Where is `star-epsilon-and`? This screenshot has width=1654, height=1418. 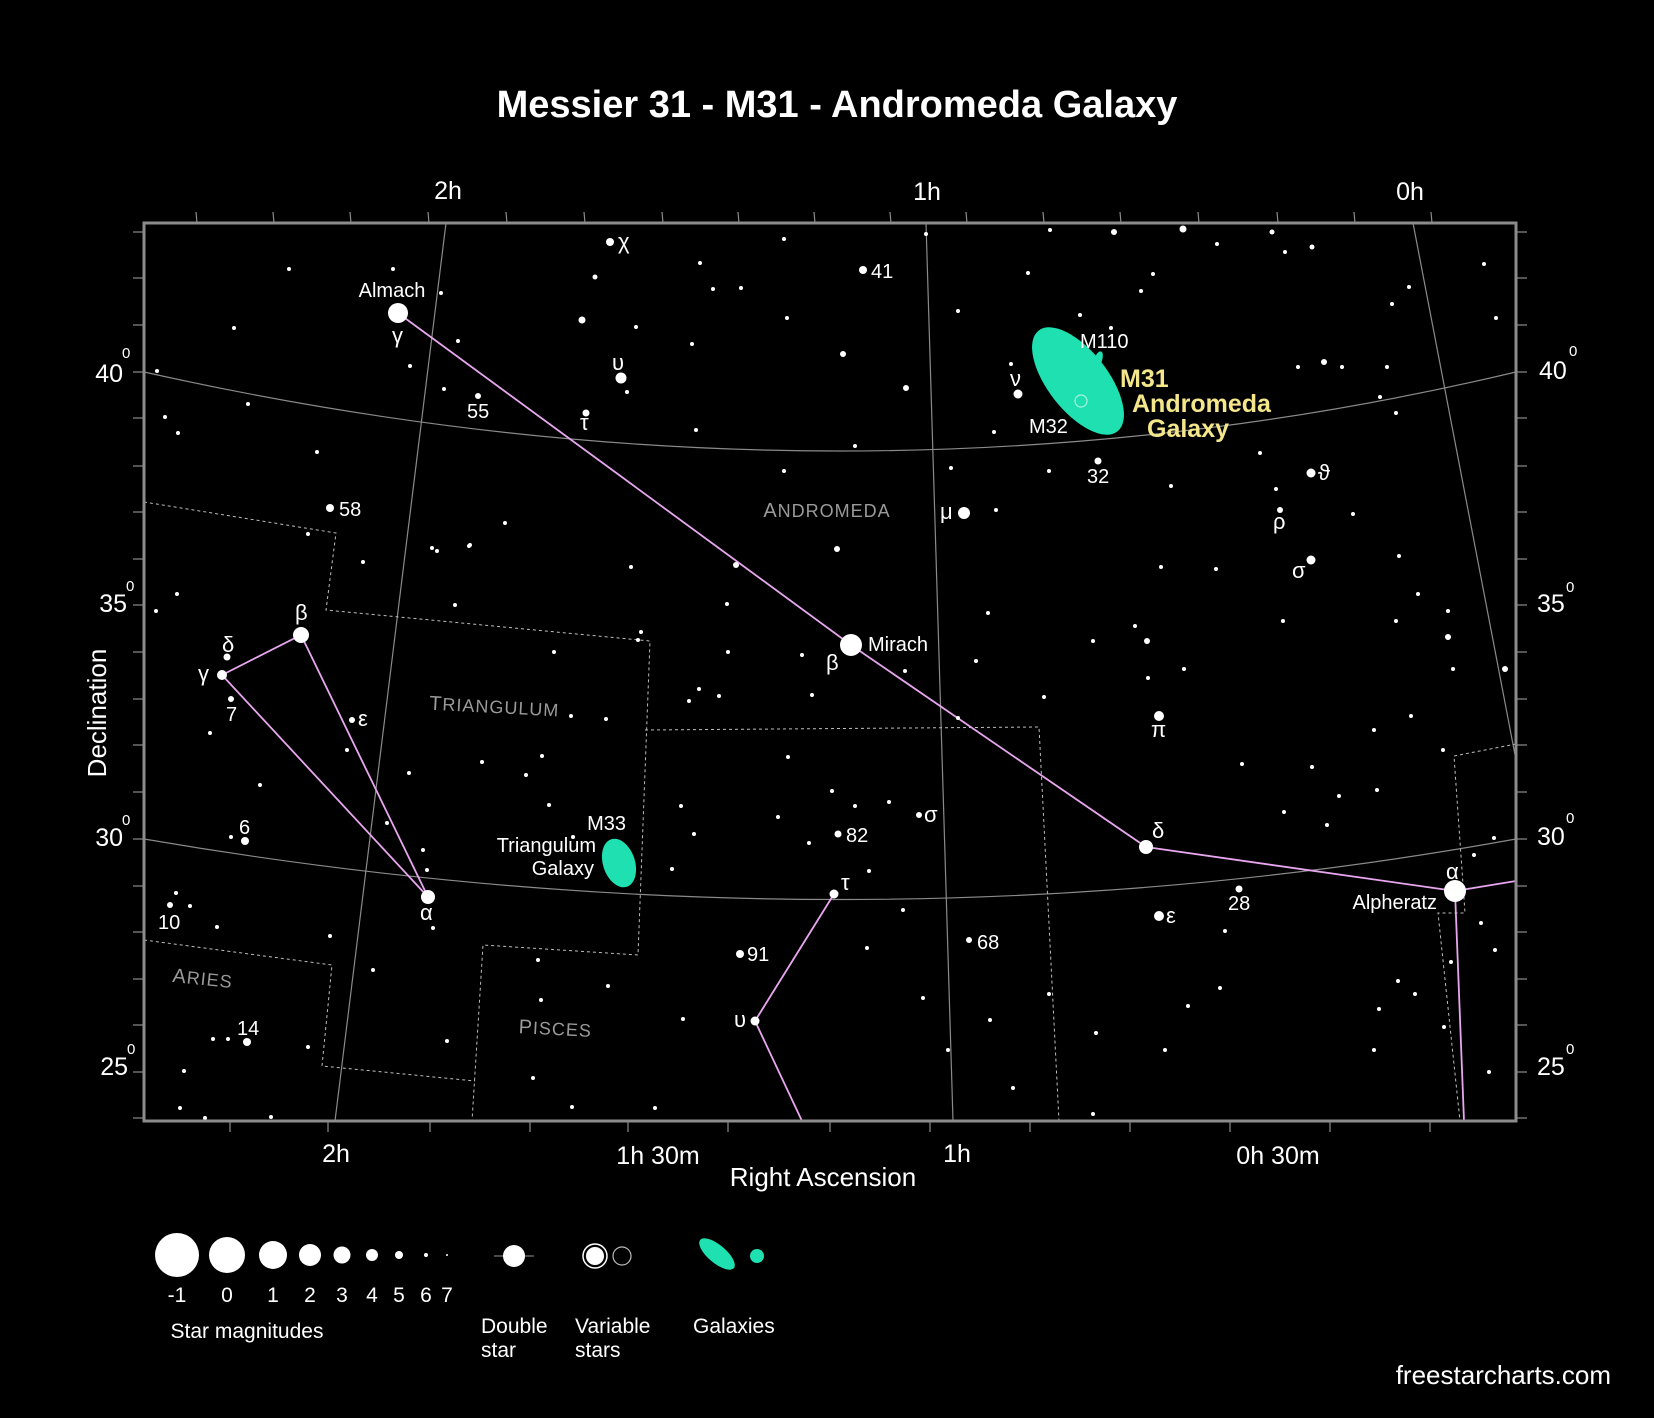
star-epsilon-and is located at coordinates (1159, 916).